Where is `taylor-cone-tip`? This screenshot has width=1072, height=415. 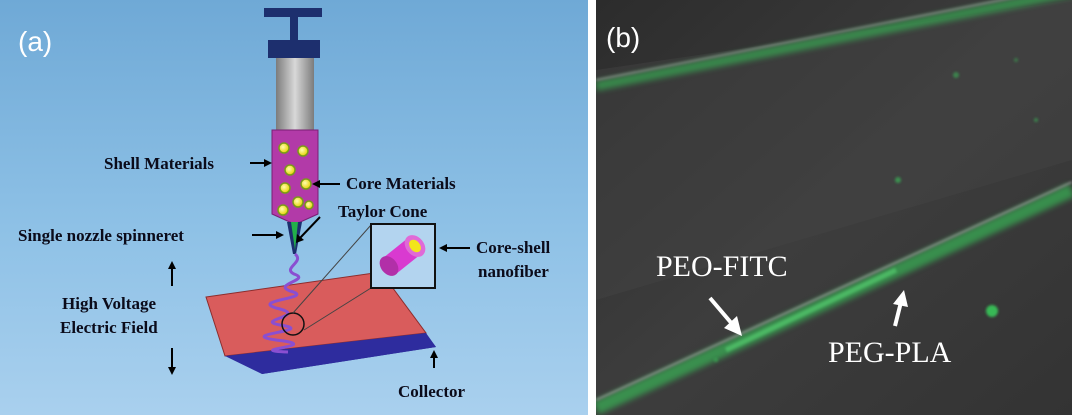 taylor-cone-tip is located at coordinates (294, 236).